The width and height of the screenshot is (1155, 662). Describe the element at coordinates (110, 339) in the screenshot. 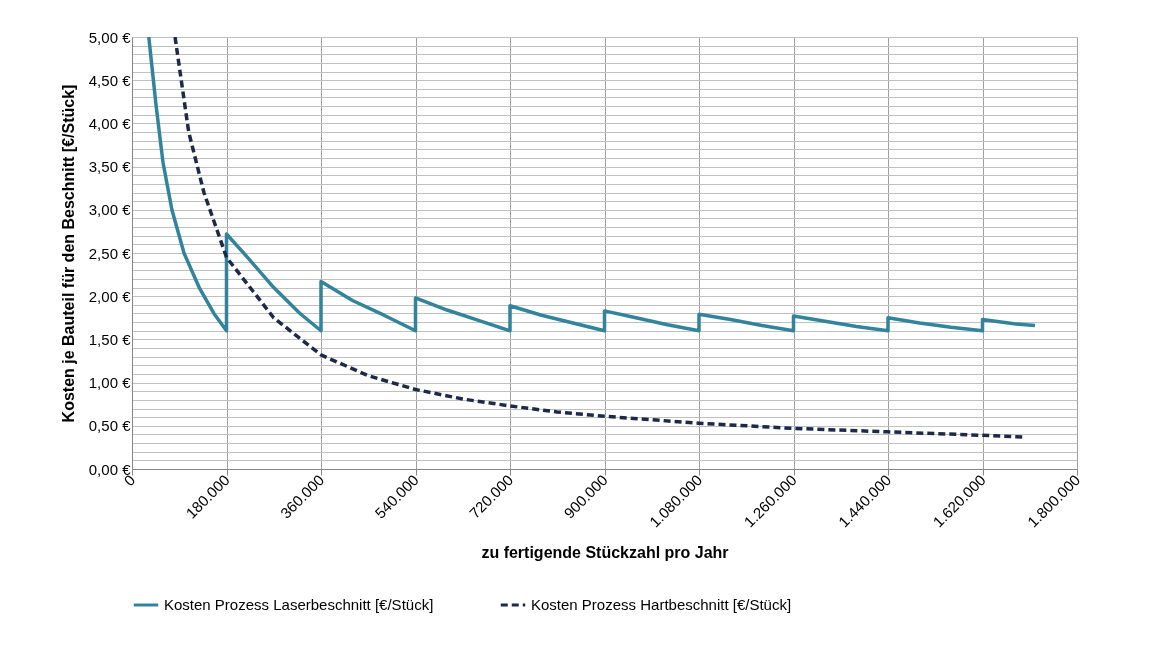

I see `y-tick-label: 1,50 €` at that location.